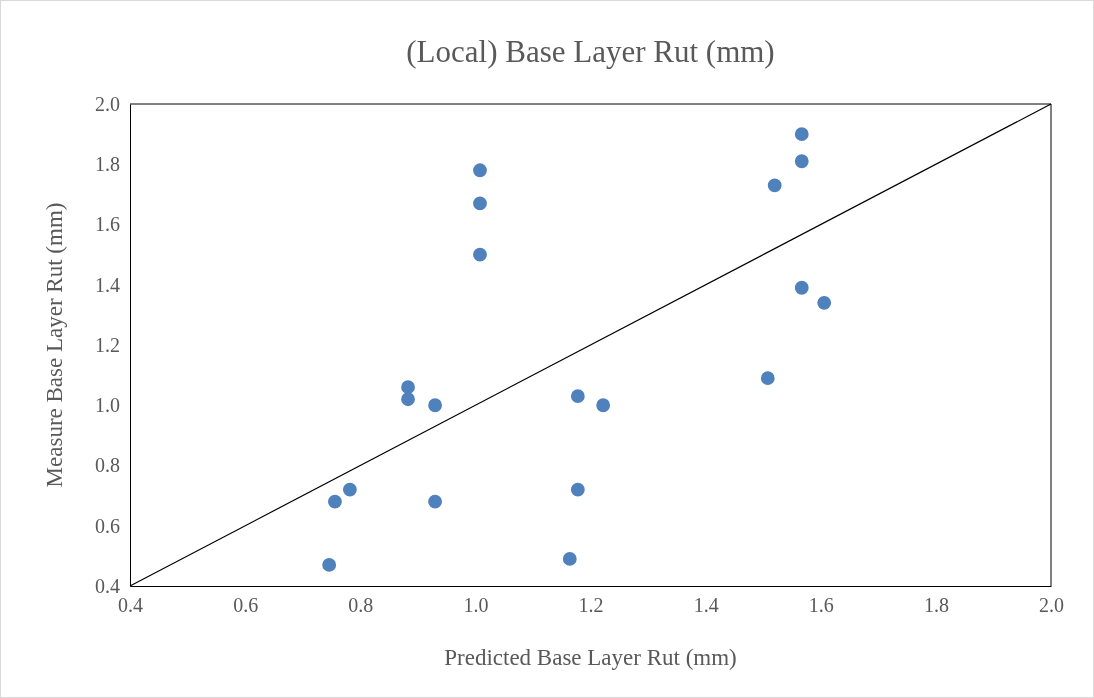 The image size is (1094, 698). I want to click on y-tick-label: 0.4, so click(107, 585).